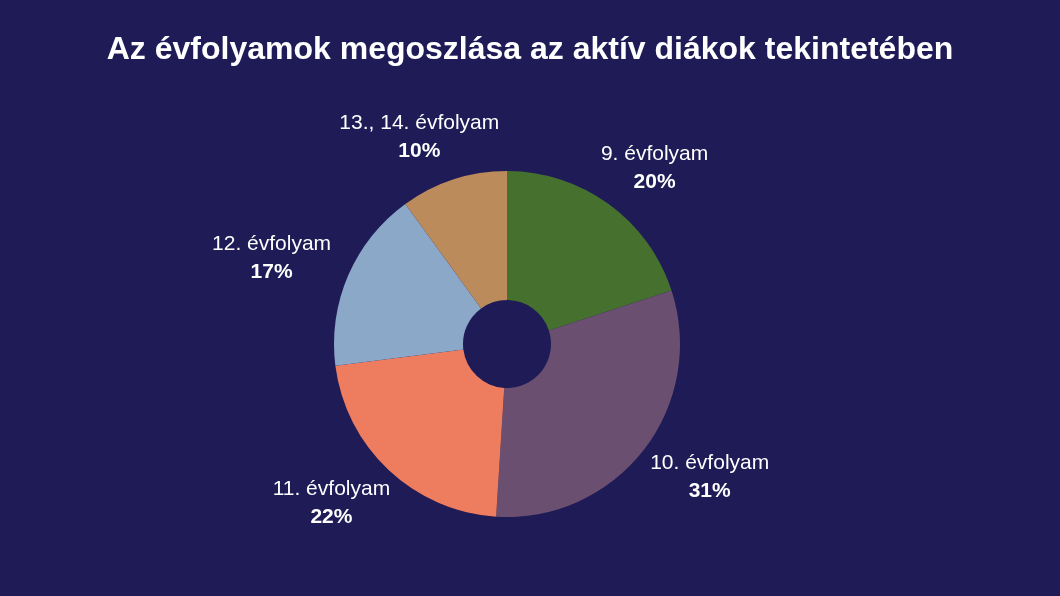  What do you see at coordinates (654, 180) in the screenshot?
I see `data-label: 20%` at bounding box center [654, 180].